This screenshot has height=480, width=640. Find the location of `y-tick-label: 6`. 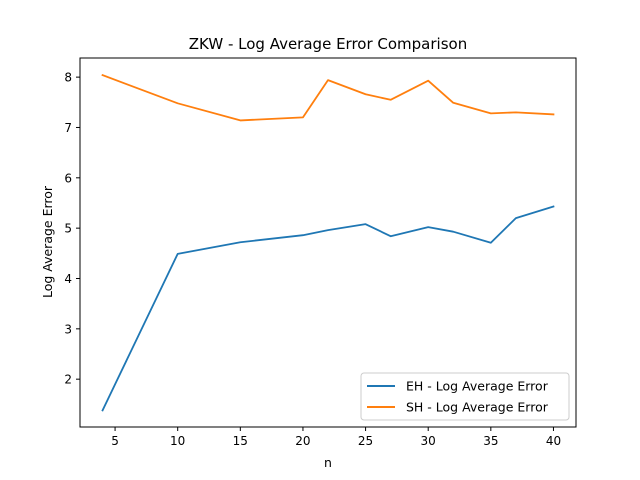

y-tick-label: 6 is located at coordinates (68, 178).